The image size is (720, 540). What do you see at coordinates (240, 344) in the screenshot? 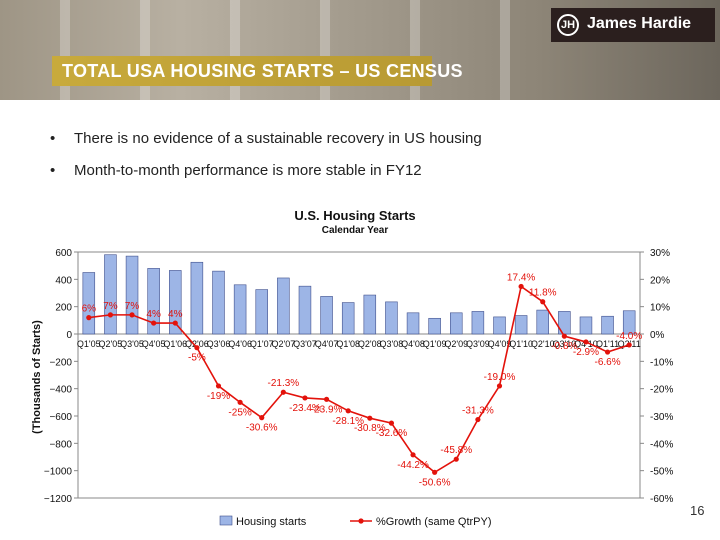
I see `x-tick-label: Q4'06` at bounding box center [240, 344].